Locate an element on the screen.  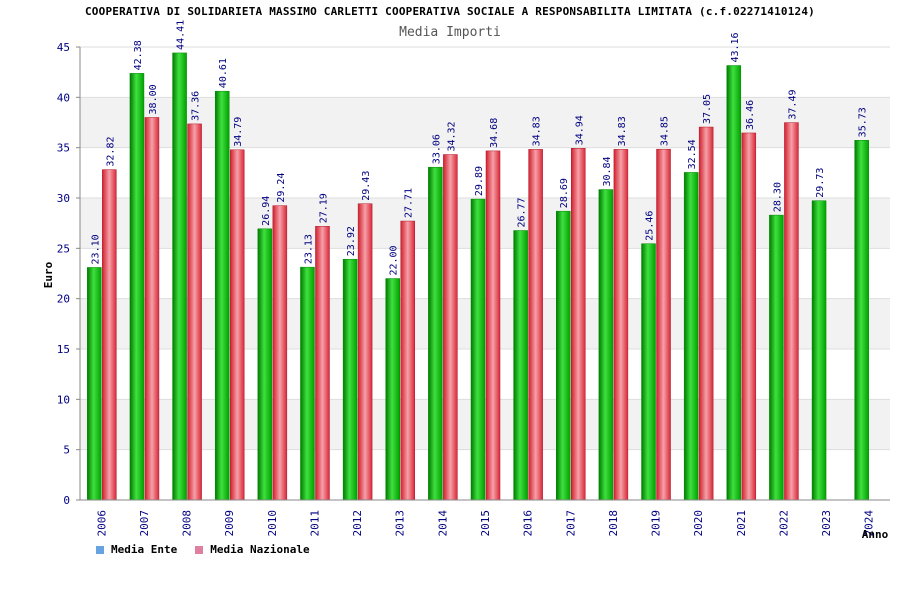
value-label-media-ente: 35.73 is located at coordinates (863, 122).